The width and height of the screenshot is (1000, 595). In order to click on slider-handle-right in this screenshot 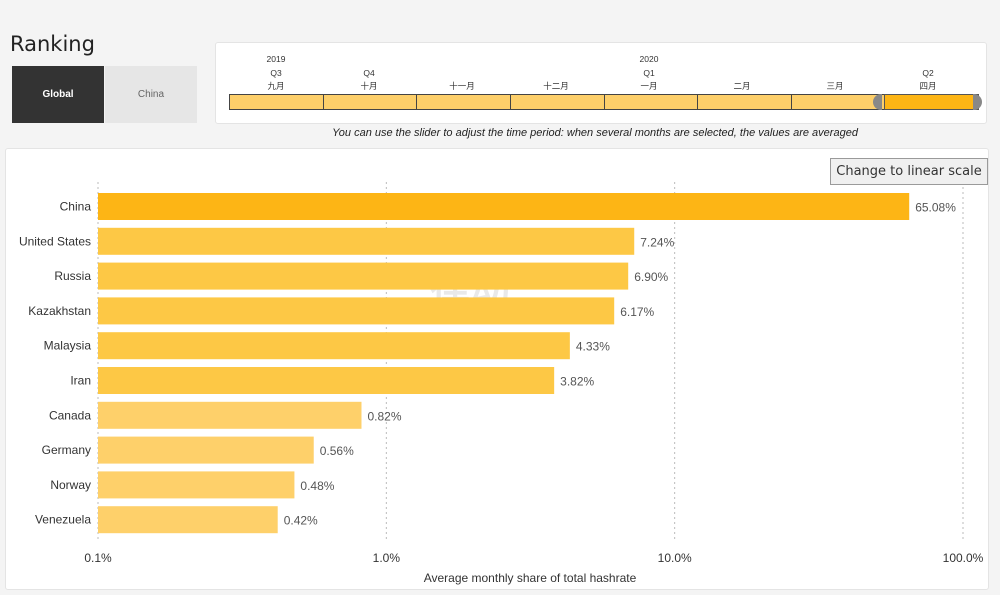, I will do `click(977, 102)`.